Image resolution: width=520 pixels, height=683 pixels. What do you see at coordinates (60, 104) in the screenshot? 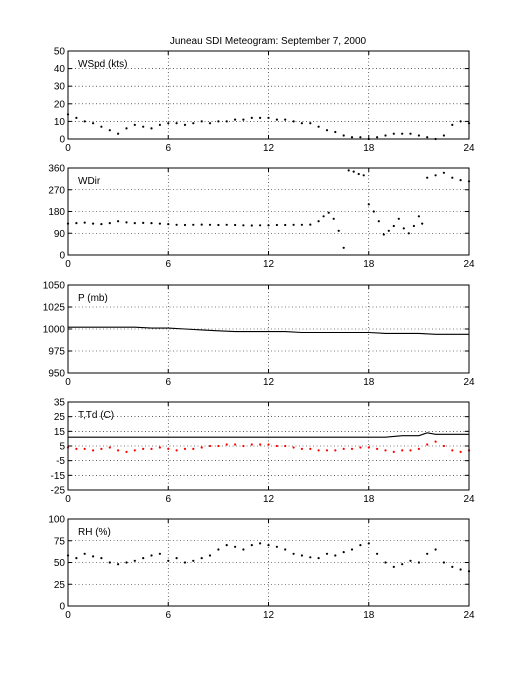
I see `y-tick-label: 20` at bounding box center [60, 104].